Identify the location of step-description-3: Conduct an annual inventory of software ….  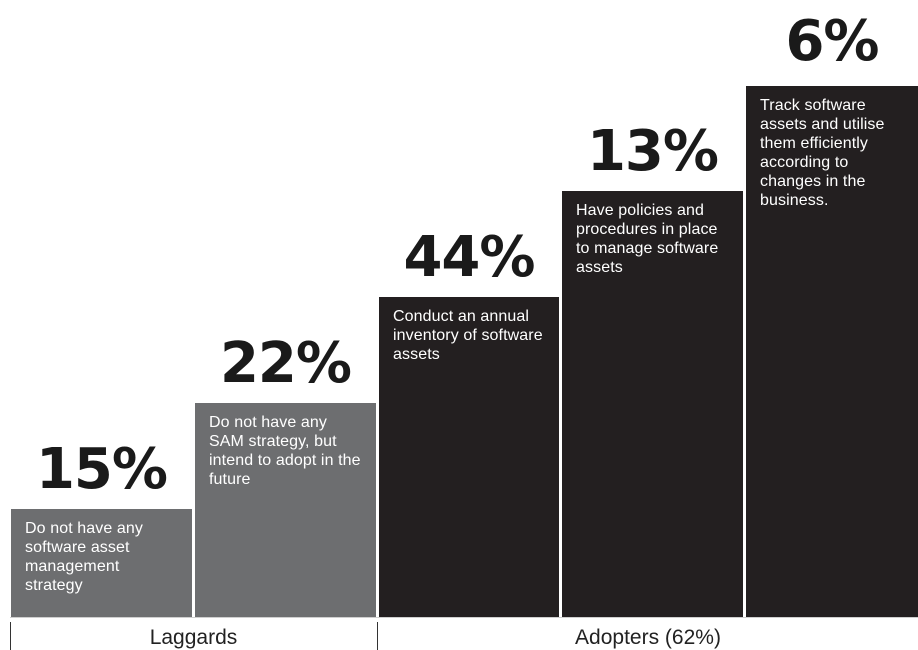
(468, 335).